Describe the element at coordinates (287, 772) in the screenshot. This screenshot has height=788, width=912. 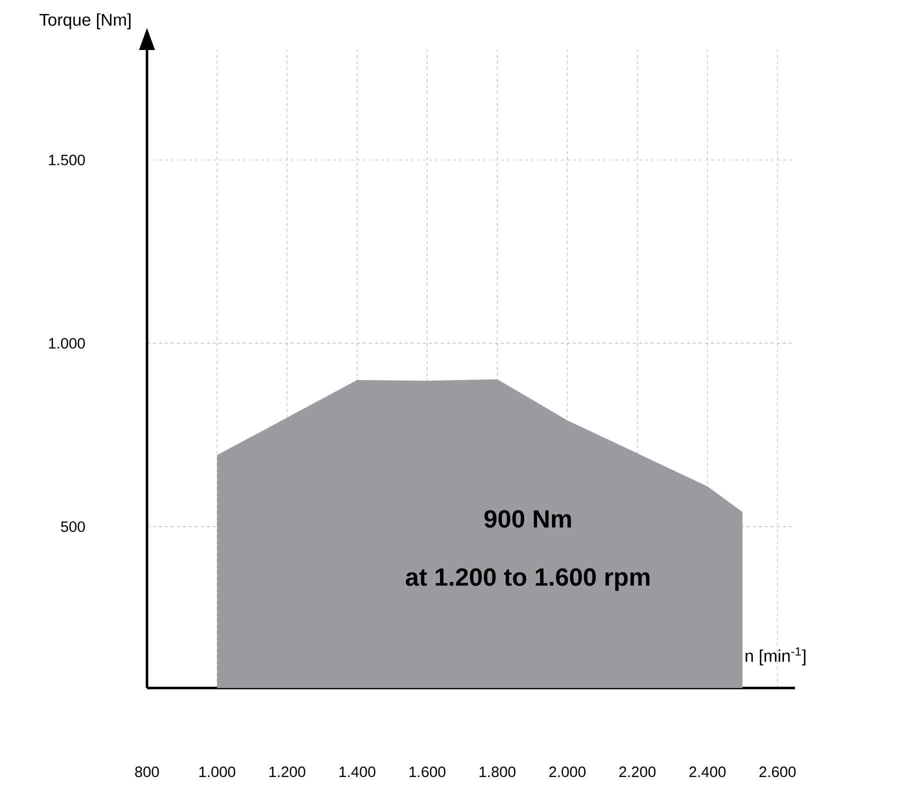
I see `x-tick-label: 1.200` at that location.